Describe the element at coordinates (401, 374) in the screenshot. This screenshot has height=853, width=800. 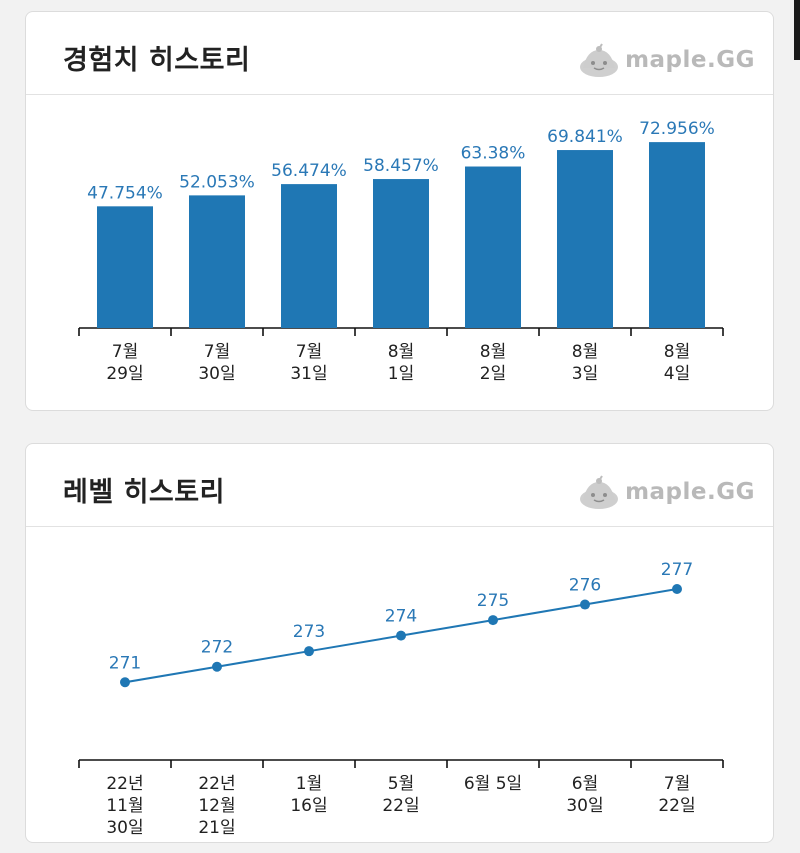
I see `x-tick-label: 1일` at that location.